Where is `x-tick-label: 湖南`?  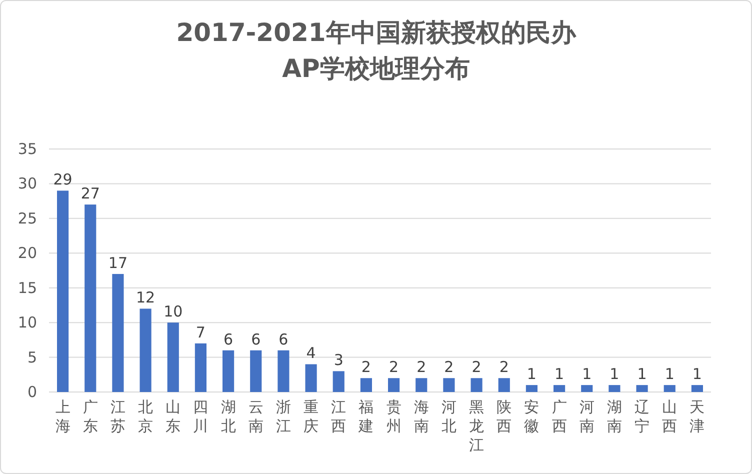
x-tick-label: 湖南 is located at coordinates (614, 416).